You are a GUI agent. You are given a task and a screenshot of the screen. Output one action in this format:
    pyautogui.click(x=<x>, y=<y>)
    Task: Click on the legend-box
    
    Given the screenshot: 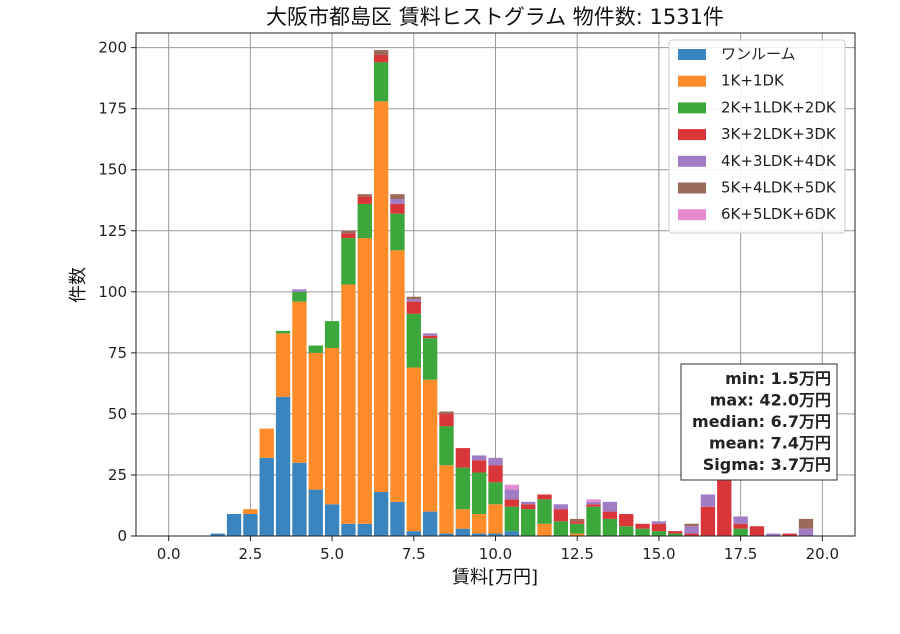 What is the action you would take?
    pyautogui.click(x=757, y=136)
    